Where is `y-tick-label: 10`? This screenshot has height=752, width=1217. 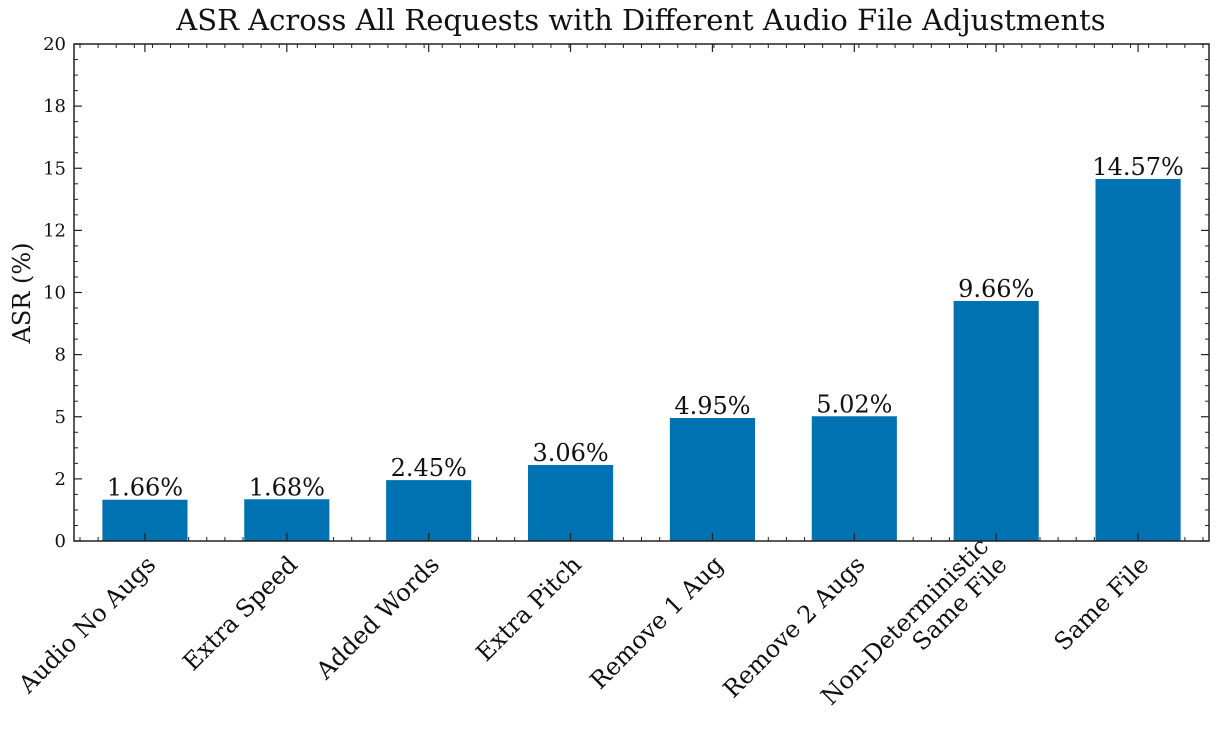
y-tick-label: 10 is located at coordinates (54, 293).